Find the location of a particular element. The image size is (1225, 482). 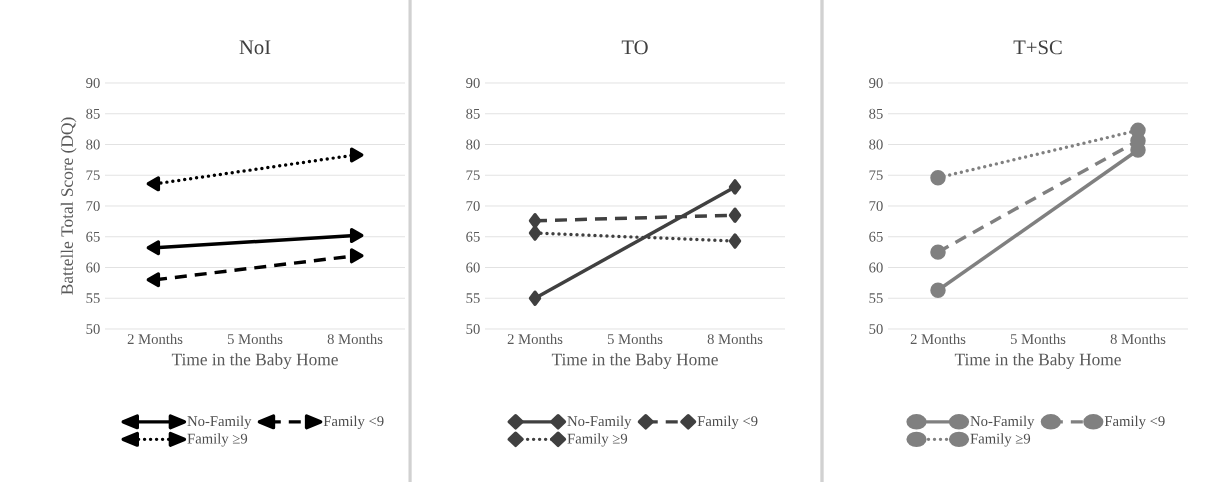

y-axis-title: Battelle Total Score (DQ) is located at coordinates (68, 206).